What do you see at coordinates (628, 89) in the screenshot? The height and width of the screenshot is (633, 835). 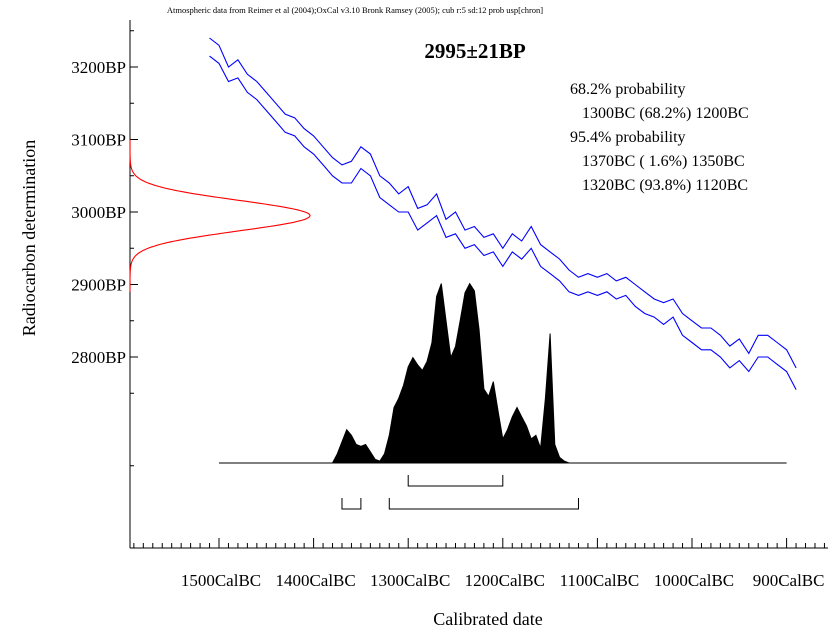 I see `range-68-heading: 68.2% probability` at bounding box center [628, 89].